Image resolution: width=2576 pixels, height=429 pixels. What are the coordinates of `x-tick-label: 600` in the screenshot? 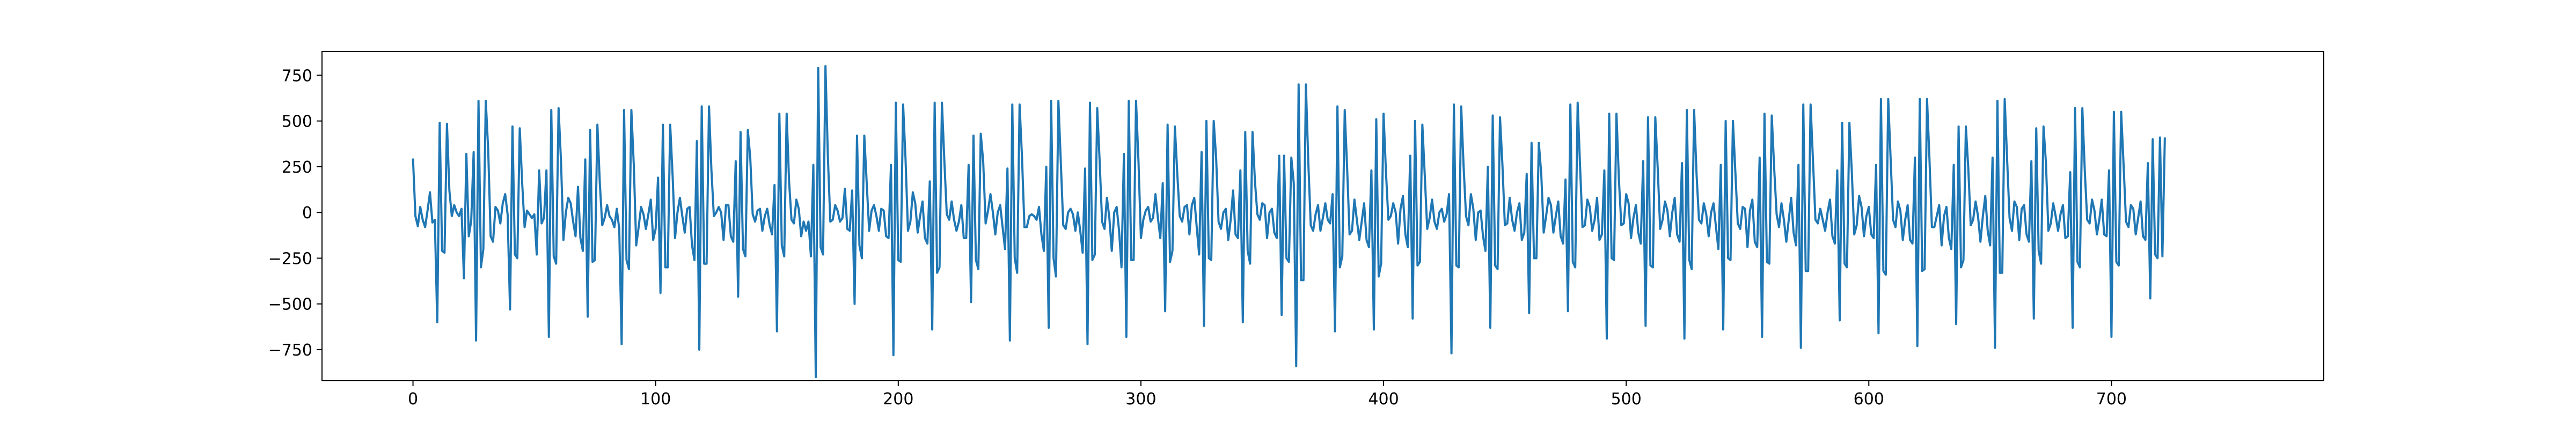 It's located at (1869, 399).